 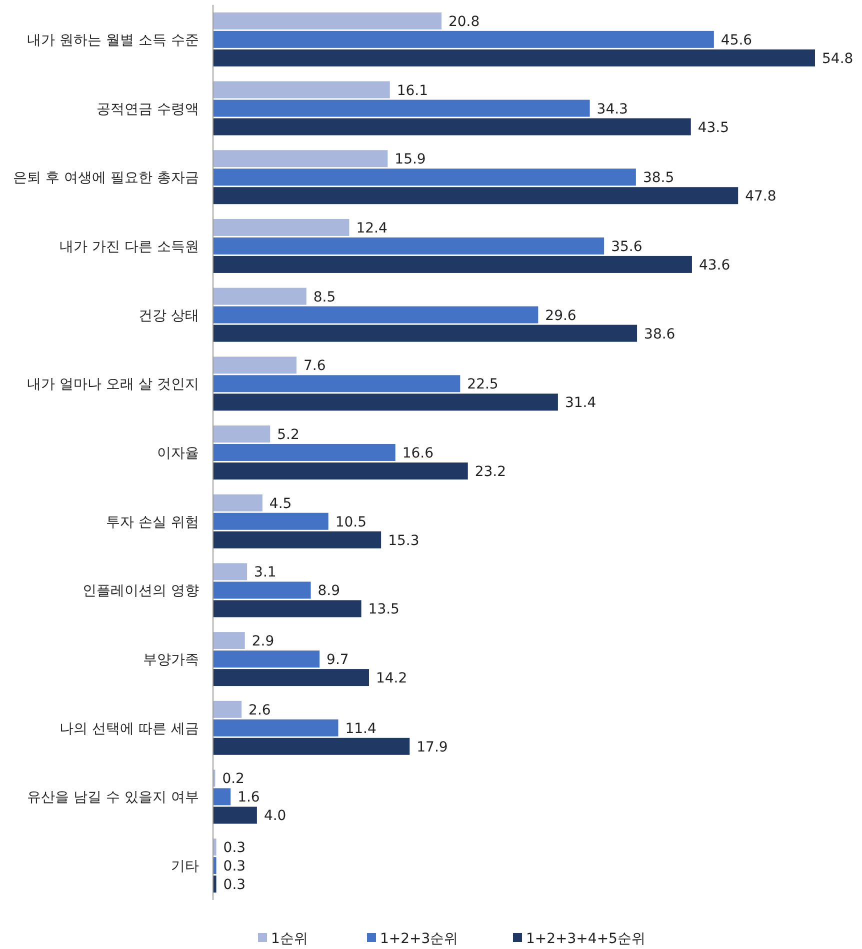 What do you see at coordinates (263, 642) in the screenshot?
I see `data-label: 2.9` at bounding box center [263, 642].